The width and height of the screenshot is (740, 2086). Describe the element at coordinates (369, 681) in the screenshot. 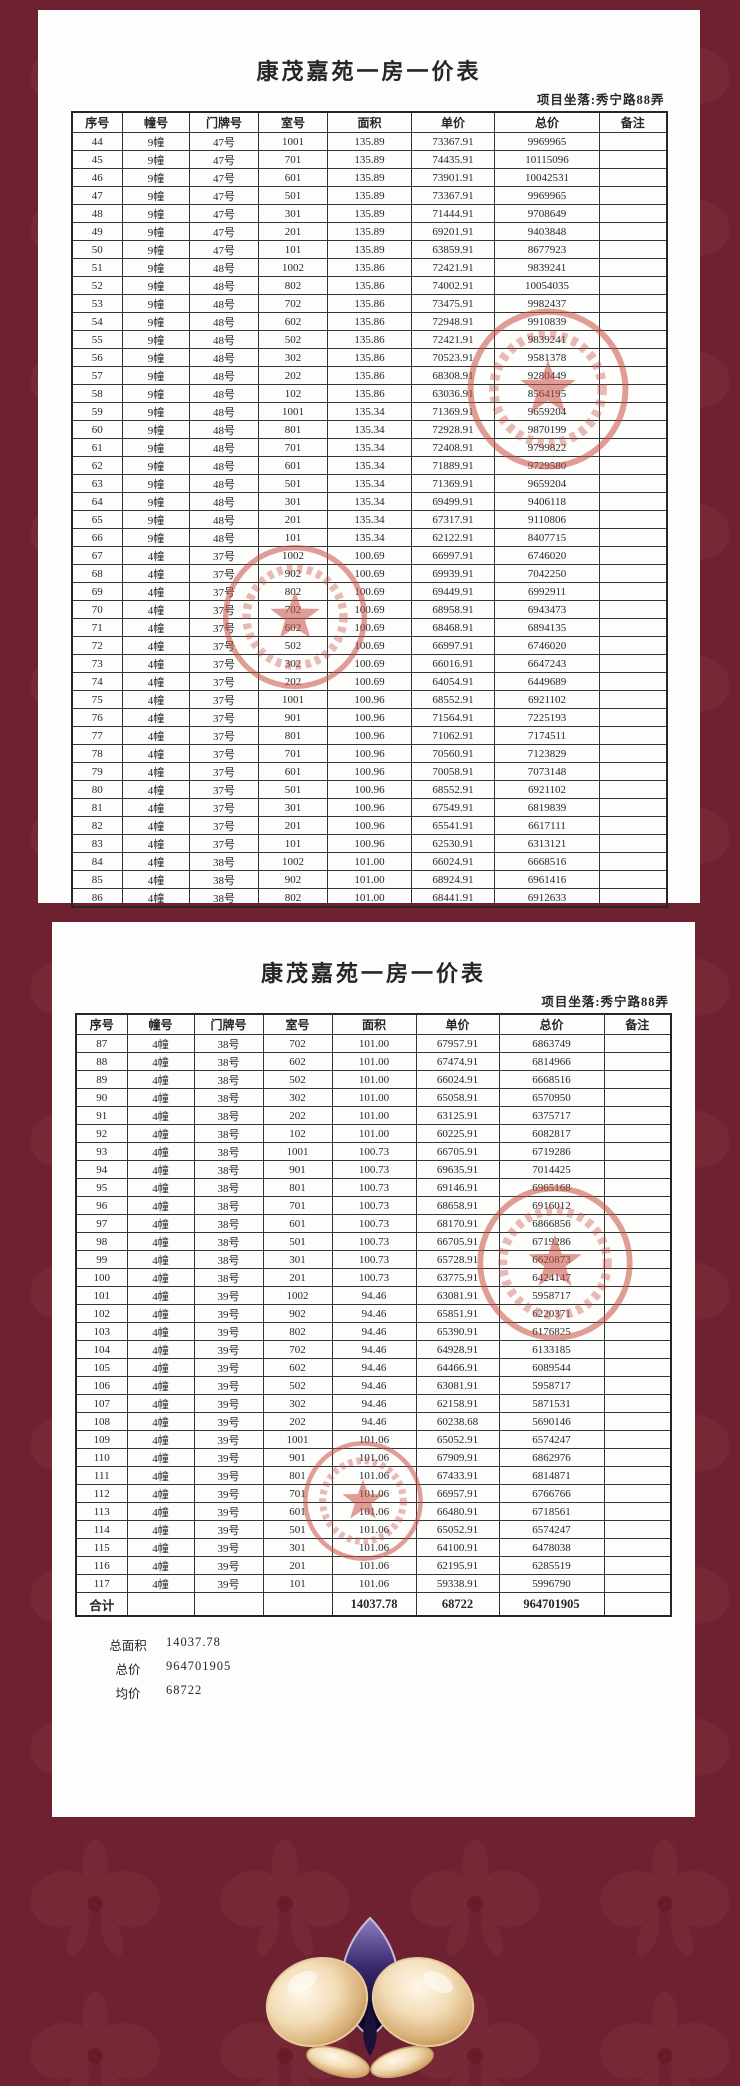

I see `cell-area: 100.69` at that location.